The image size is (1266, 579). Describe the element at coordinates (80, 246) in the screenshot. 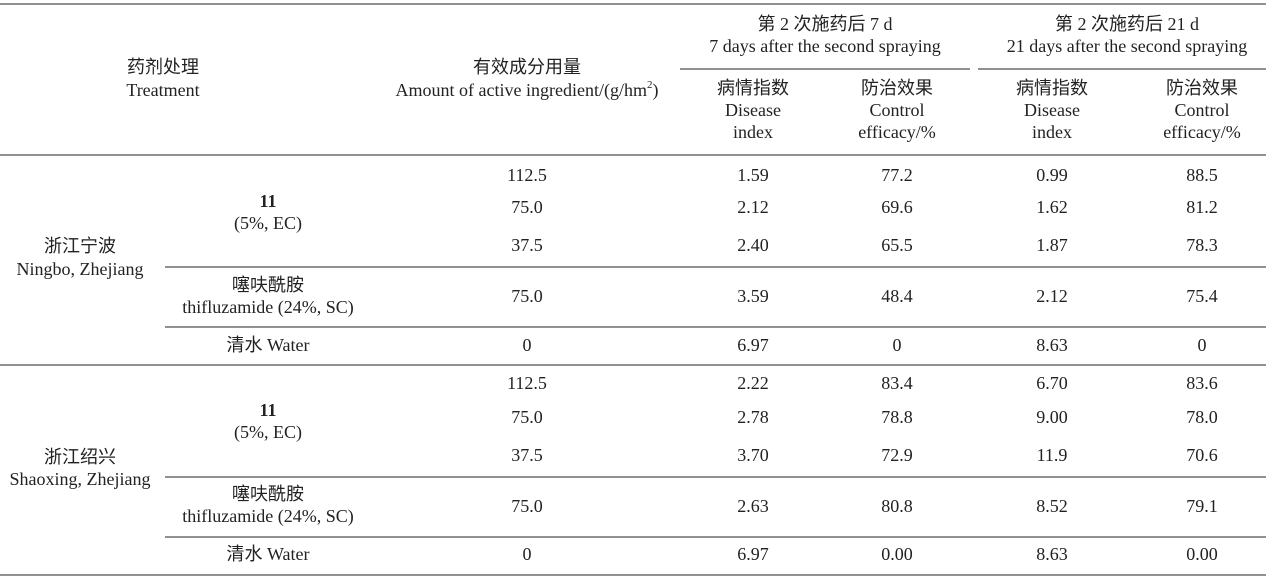

I see `site-name: 浙江宁波` at that location.